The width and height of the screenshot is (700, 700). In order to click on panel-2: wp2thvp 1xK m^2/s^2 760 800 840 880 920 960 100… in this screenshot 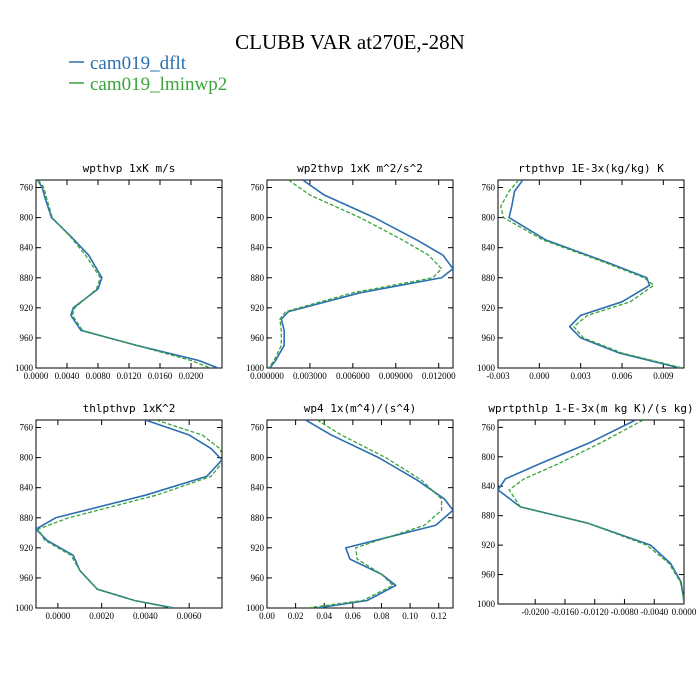, I will do `click(351, 271)`.